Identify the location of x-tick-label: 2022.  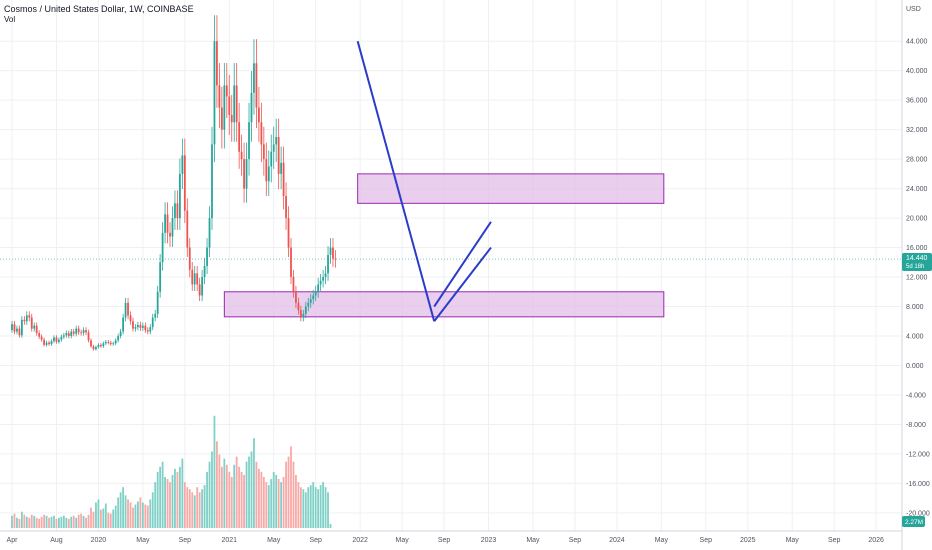
(360, 540).